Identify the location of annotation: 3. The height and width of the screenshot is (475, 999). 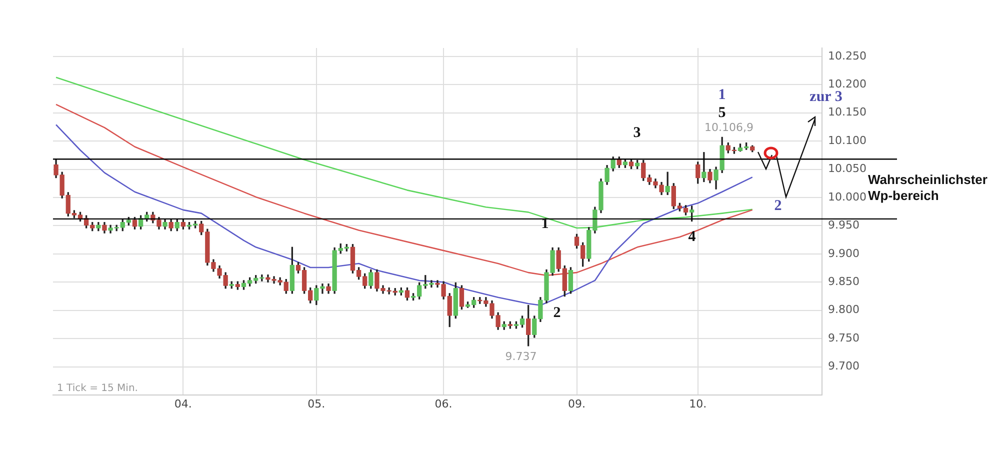
(637, 133).